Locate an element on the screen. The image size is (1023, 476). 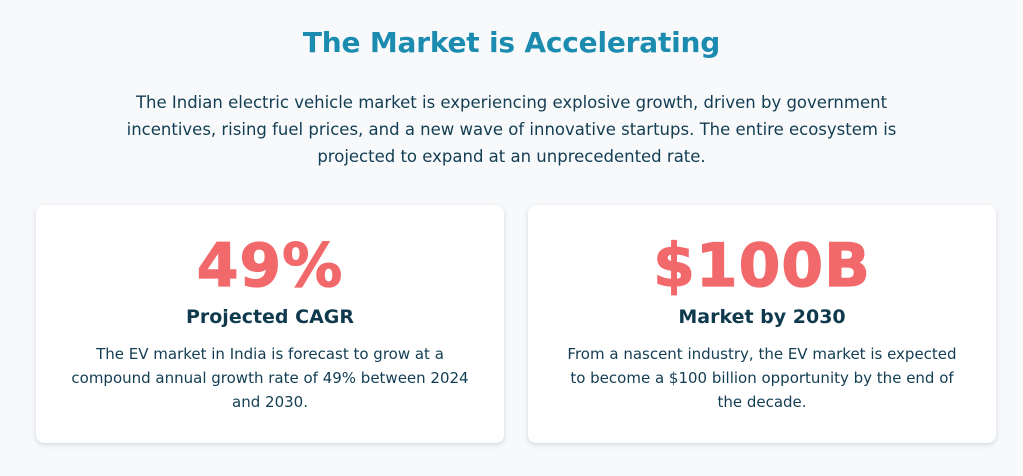
stat-label: Market by 2030 is located at coordinates (762, 317).